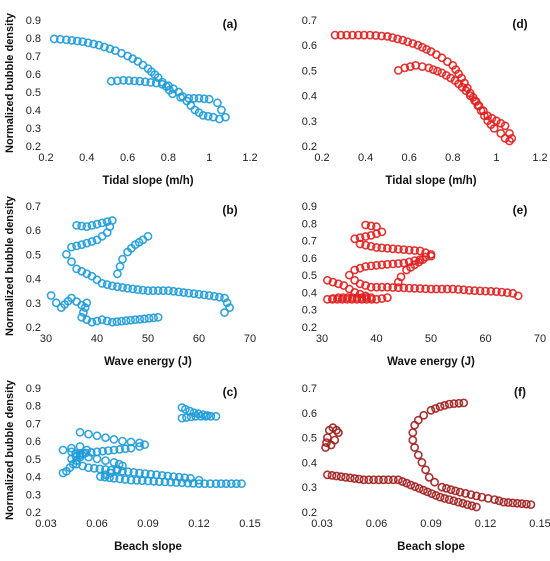  What do you see at coordinates (33, 75) in the screenshot?
I see `y-tick-label: 0.6` at bounding box center [33, 75].